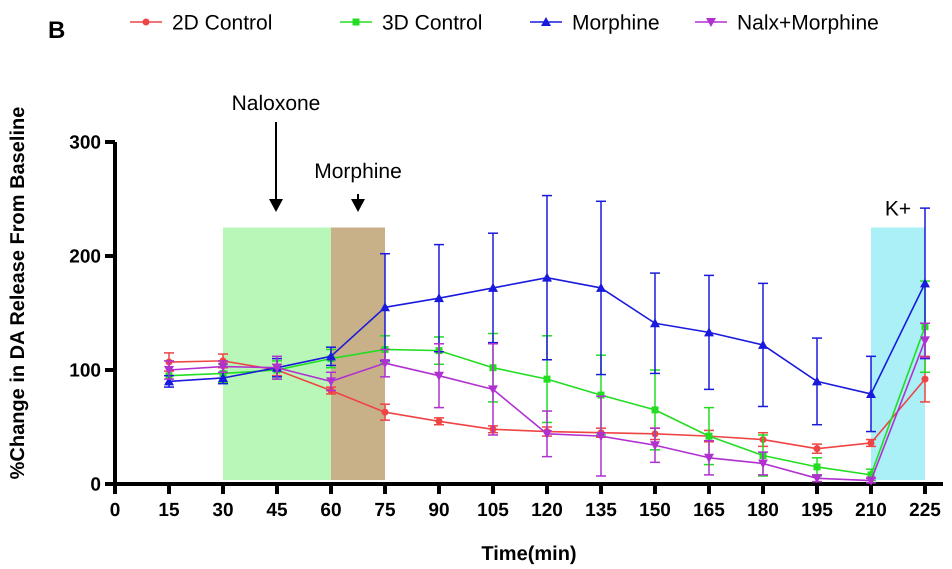 The height and width of the screenshot is (569, 952). Describe the element at coordinates (763, 510) in the screenshot. I see `x-tick-label: 180` at that location.